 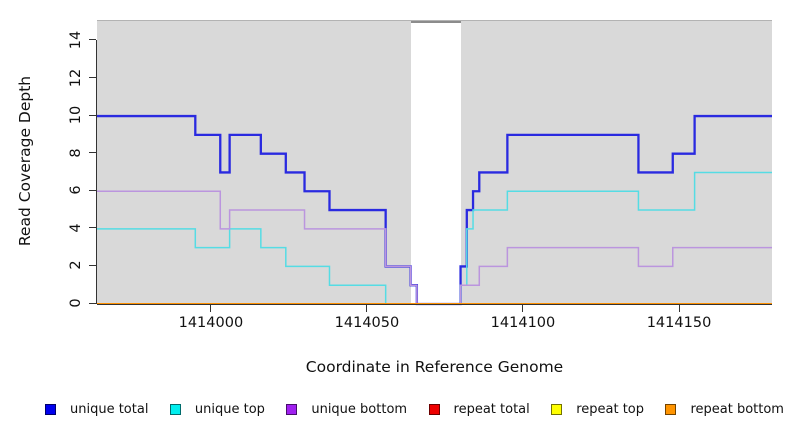 I want to click on y-tick-label: 6, so click(x=76, y=190).